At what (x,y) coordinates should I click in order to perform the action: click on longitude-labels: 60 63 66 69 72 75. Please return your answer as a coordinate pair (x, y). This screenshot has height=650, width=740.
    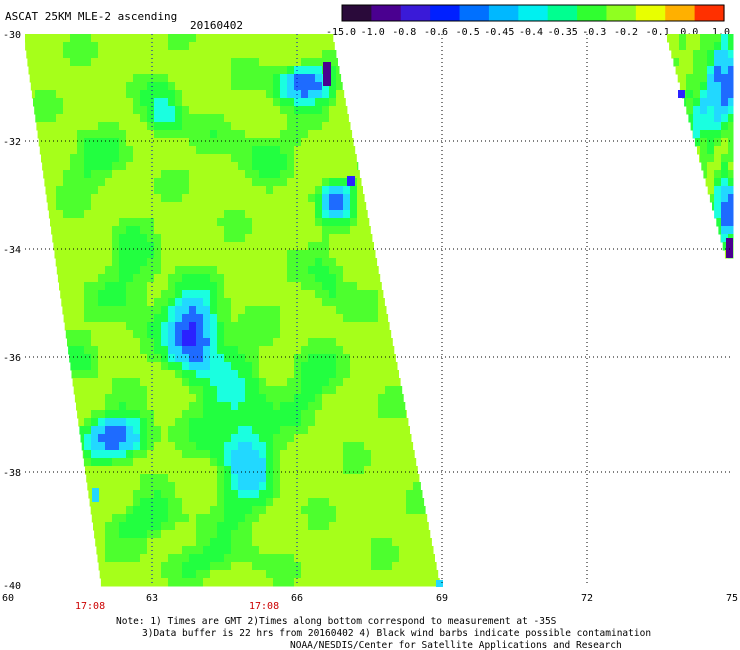
    Looking at the image, I should click on (370, 598).